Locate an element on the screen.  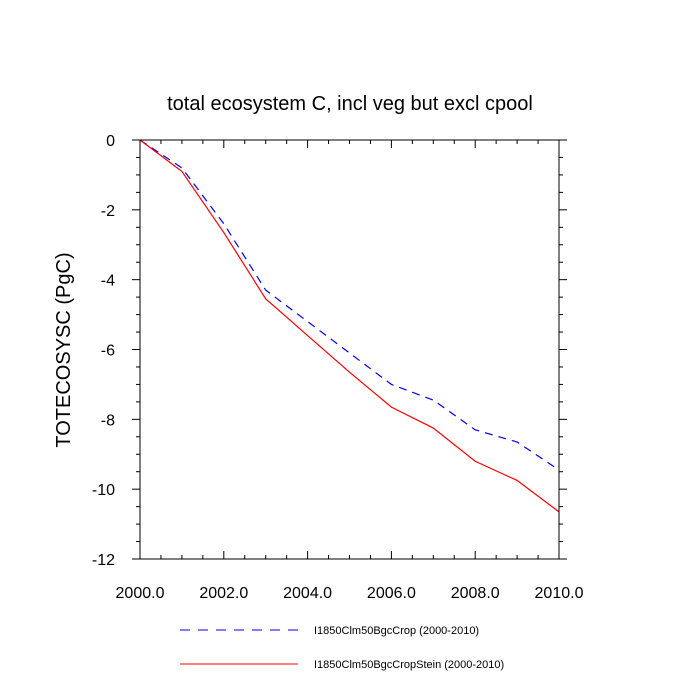
y-tick-label: -2 is located at coordinates (108, 211).